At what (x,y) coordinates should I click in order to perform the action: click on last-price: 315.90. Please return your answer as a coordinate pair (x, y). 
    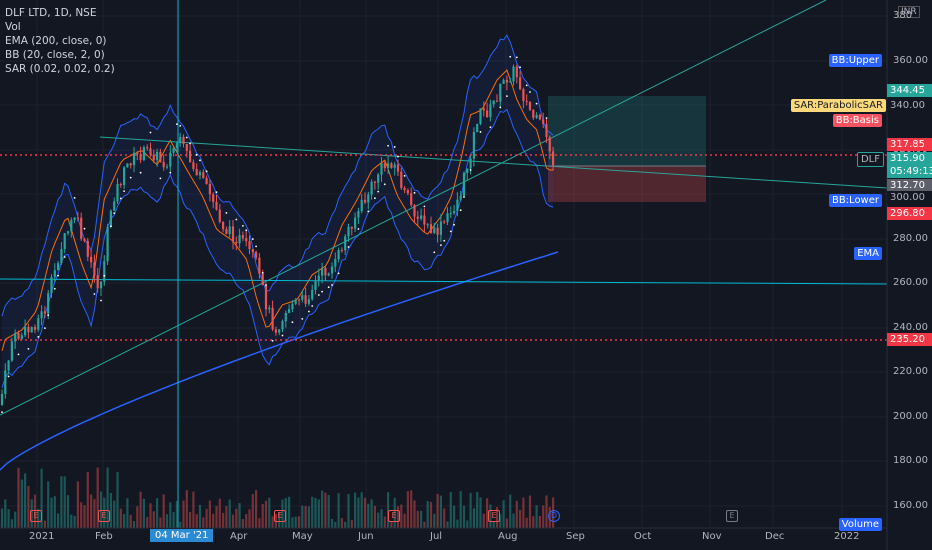
    Looking at the image, I should click on (907, 158).